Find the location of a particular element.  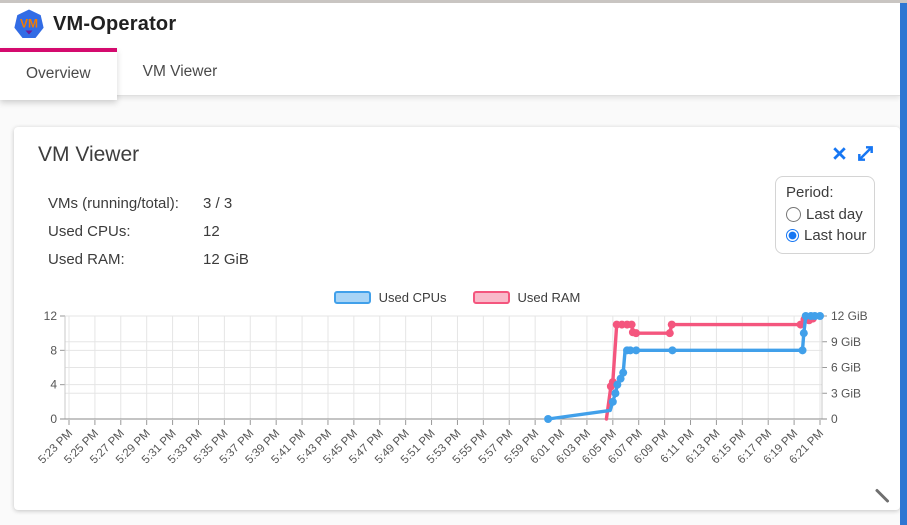

period-option-last-hour: Last hour is located at coordinates (826, 235).